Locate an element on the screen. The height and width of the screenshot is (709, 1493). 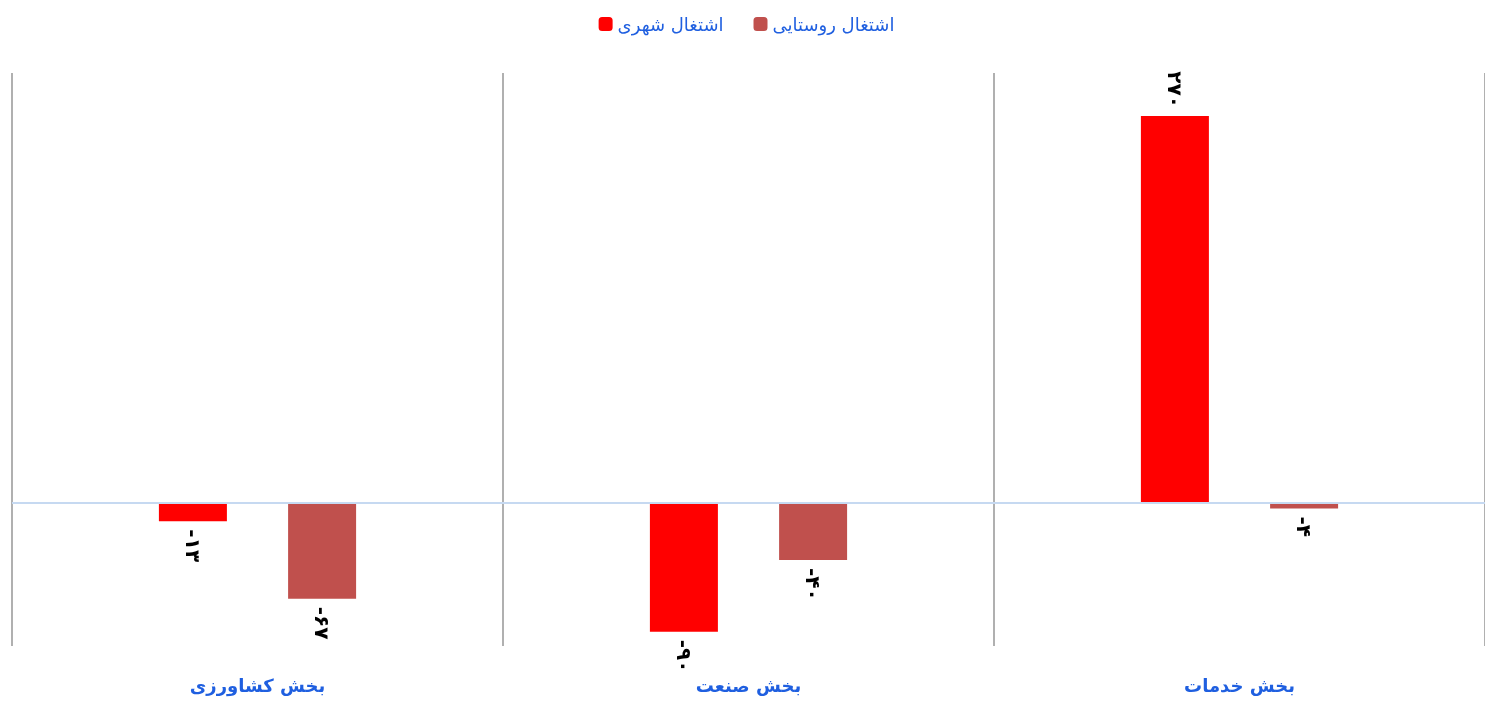
data-label: -۱۳ is located at coordinates (192, 546).